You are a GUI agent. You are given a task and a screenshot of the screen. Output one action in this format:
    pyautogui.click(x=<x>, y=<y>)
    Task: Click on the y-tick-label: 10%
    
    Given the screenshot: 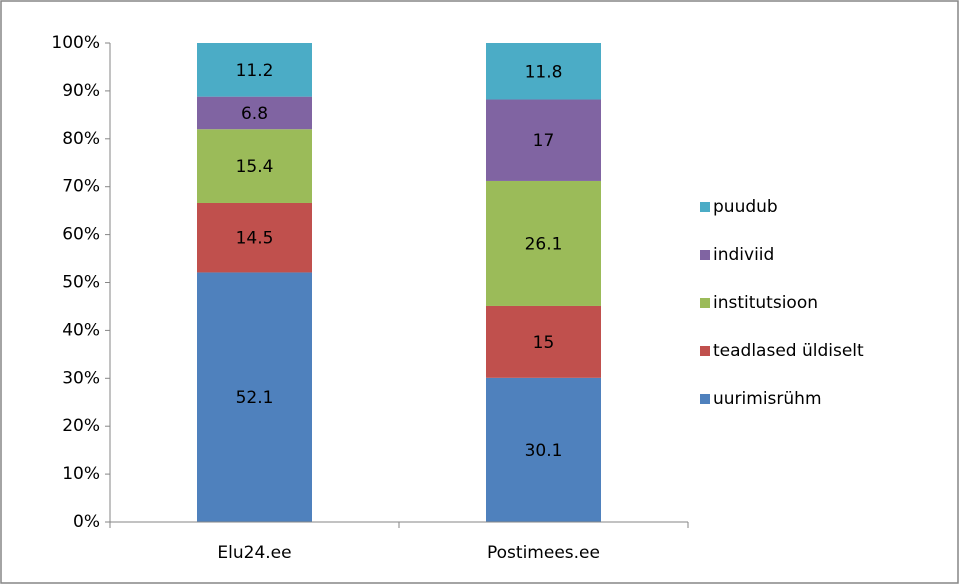 What is the action you would take?
    pyautogui.click(x=81, y=474)
    